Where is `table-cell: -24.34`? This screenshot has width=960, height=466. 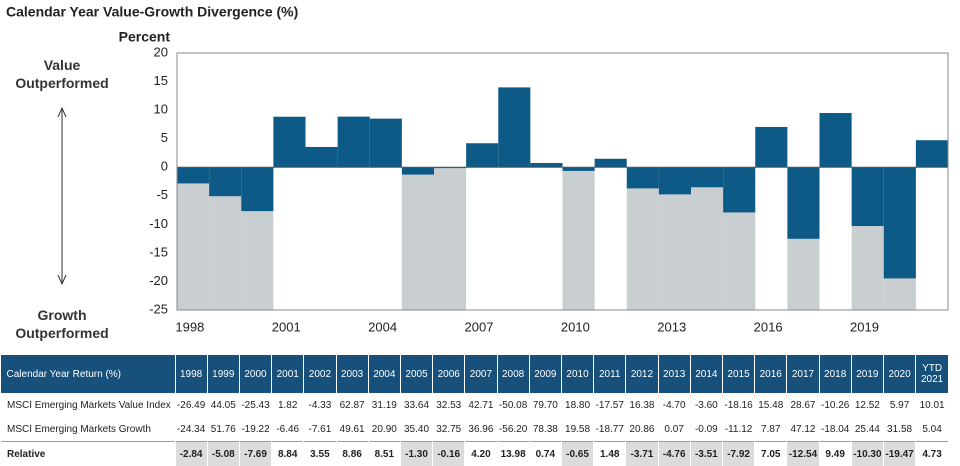
table-cell: -24.34 is located at coordinates (191, 429).